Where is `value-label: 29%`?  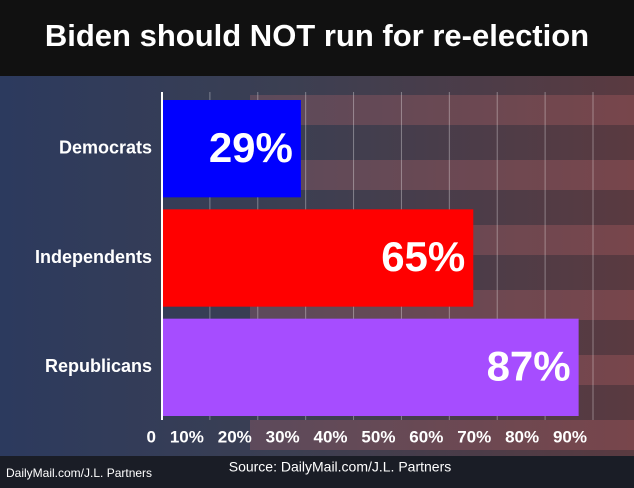 value-label: 29% is located at coordinates (251, 147).